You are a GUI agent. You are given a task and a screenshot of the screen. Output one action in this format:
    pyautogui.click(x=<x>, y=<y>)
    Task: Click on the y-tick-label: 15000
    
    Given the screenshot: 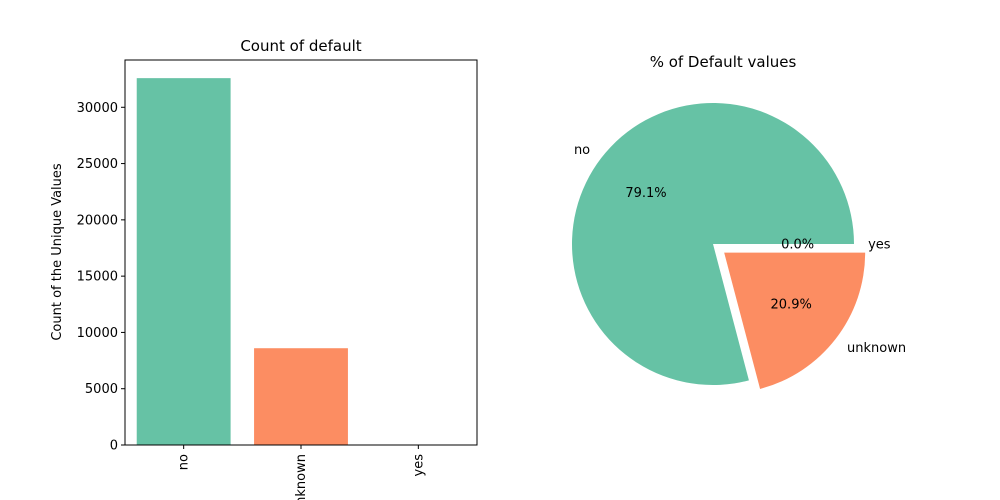 What is the action you would take?
    pyautogui.click(x=97, y=277)
    